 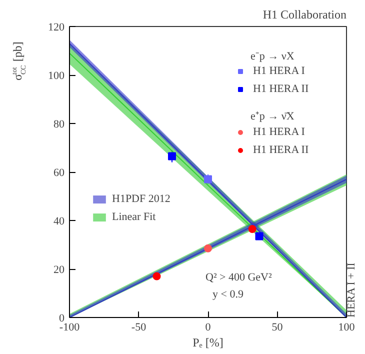 I want to click on y-tick-label: 60, so click(x=59, y=173).